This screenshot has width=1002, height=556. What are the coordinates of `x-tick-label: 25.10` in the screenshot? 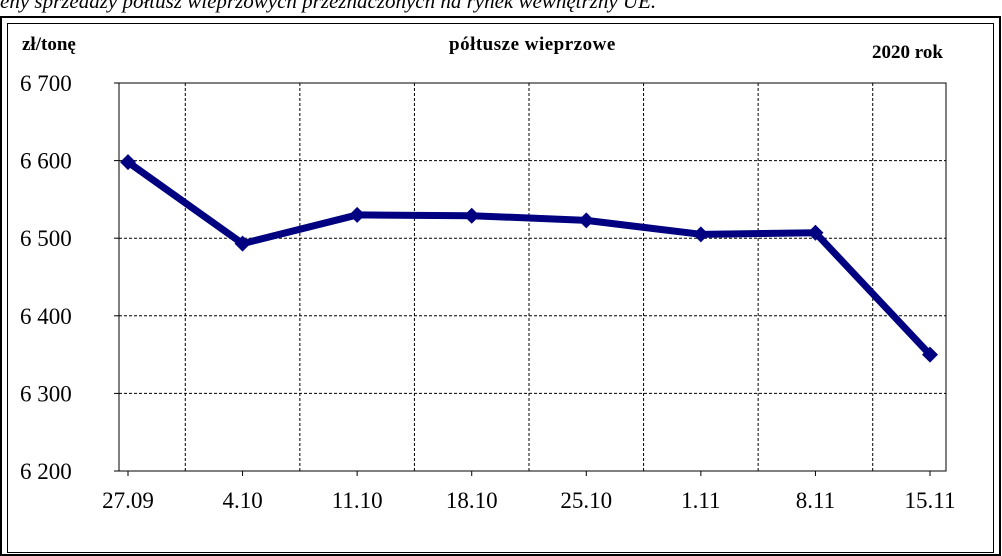 It's located at (586, 500).